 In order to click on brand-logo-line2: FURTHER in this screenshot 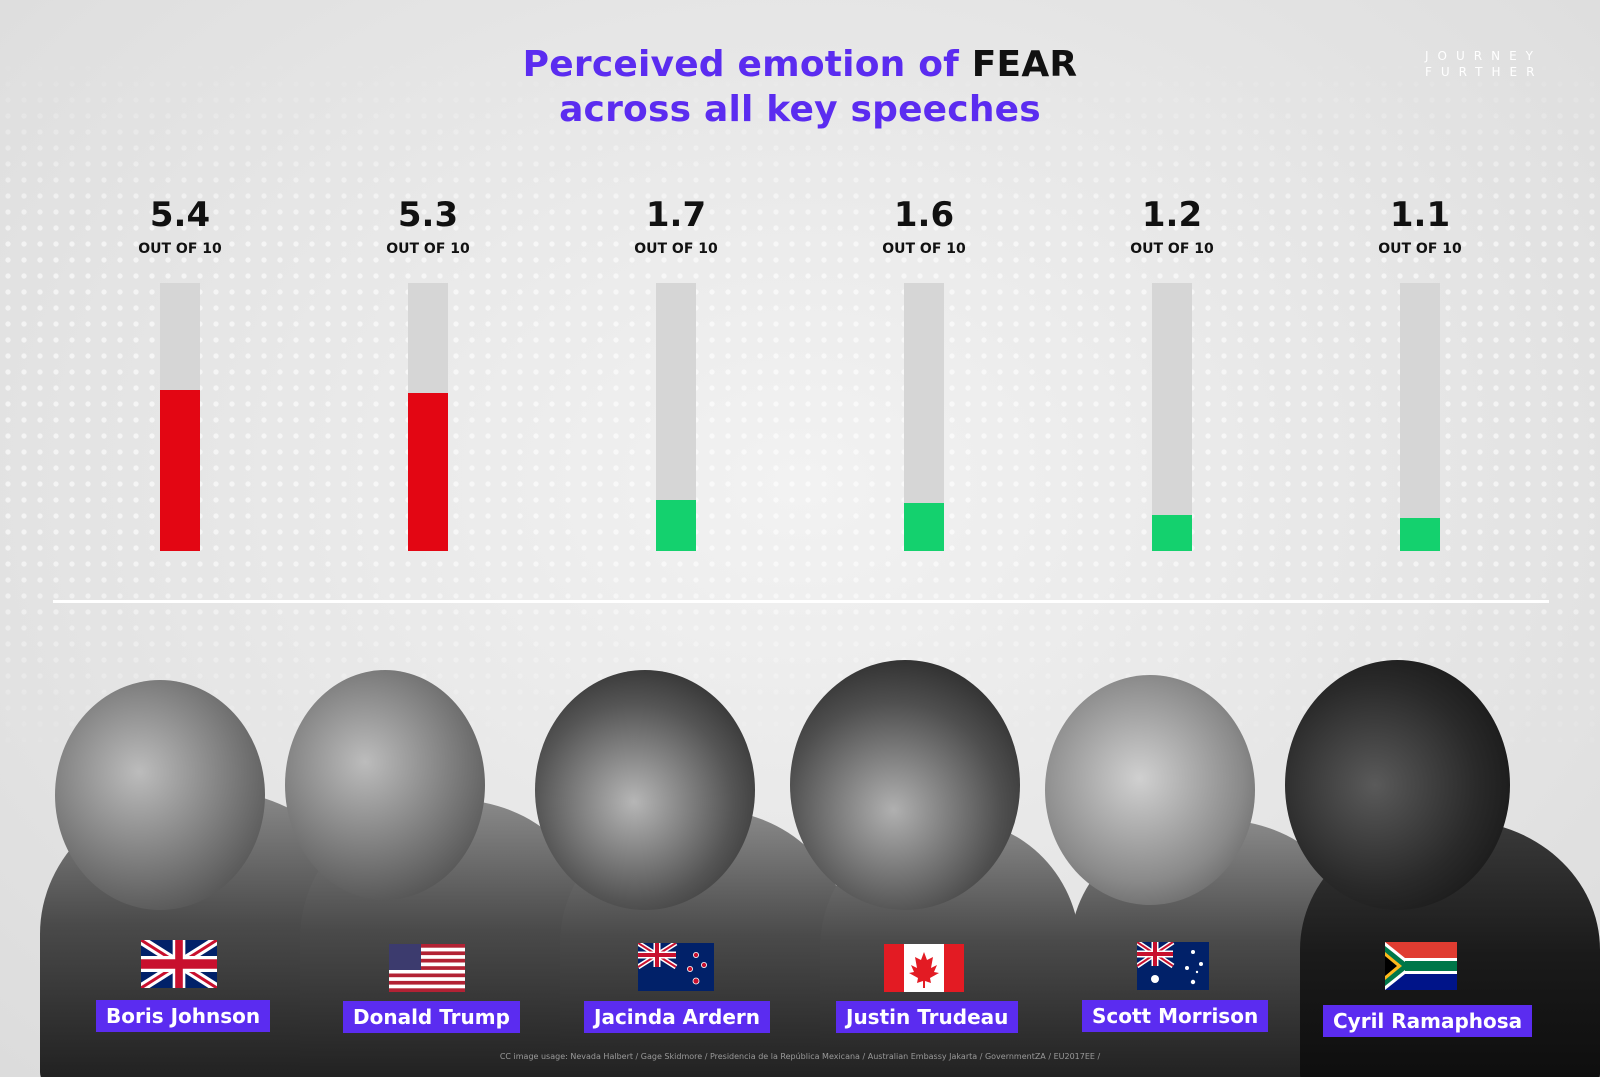, I will do `click(1484, 72)`.